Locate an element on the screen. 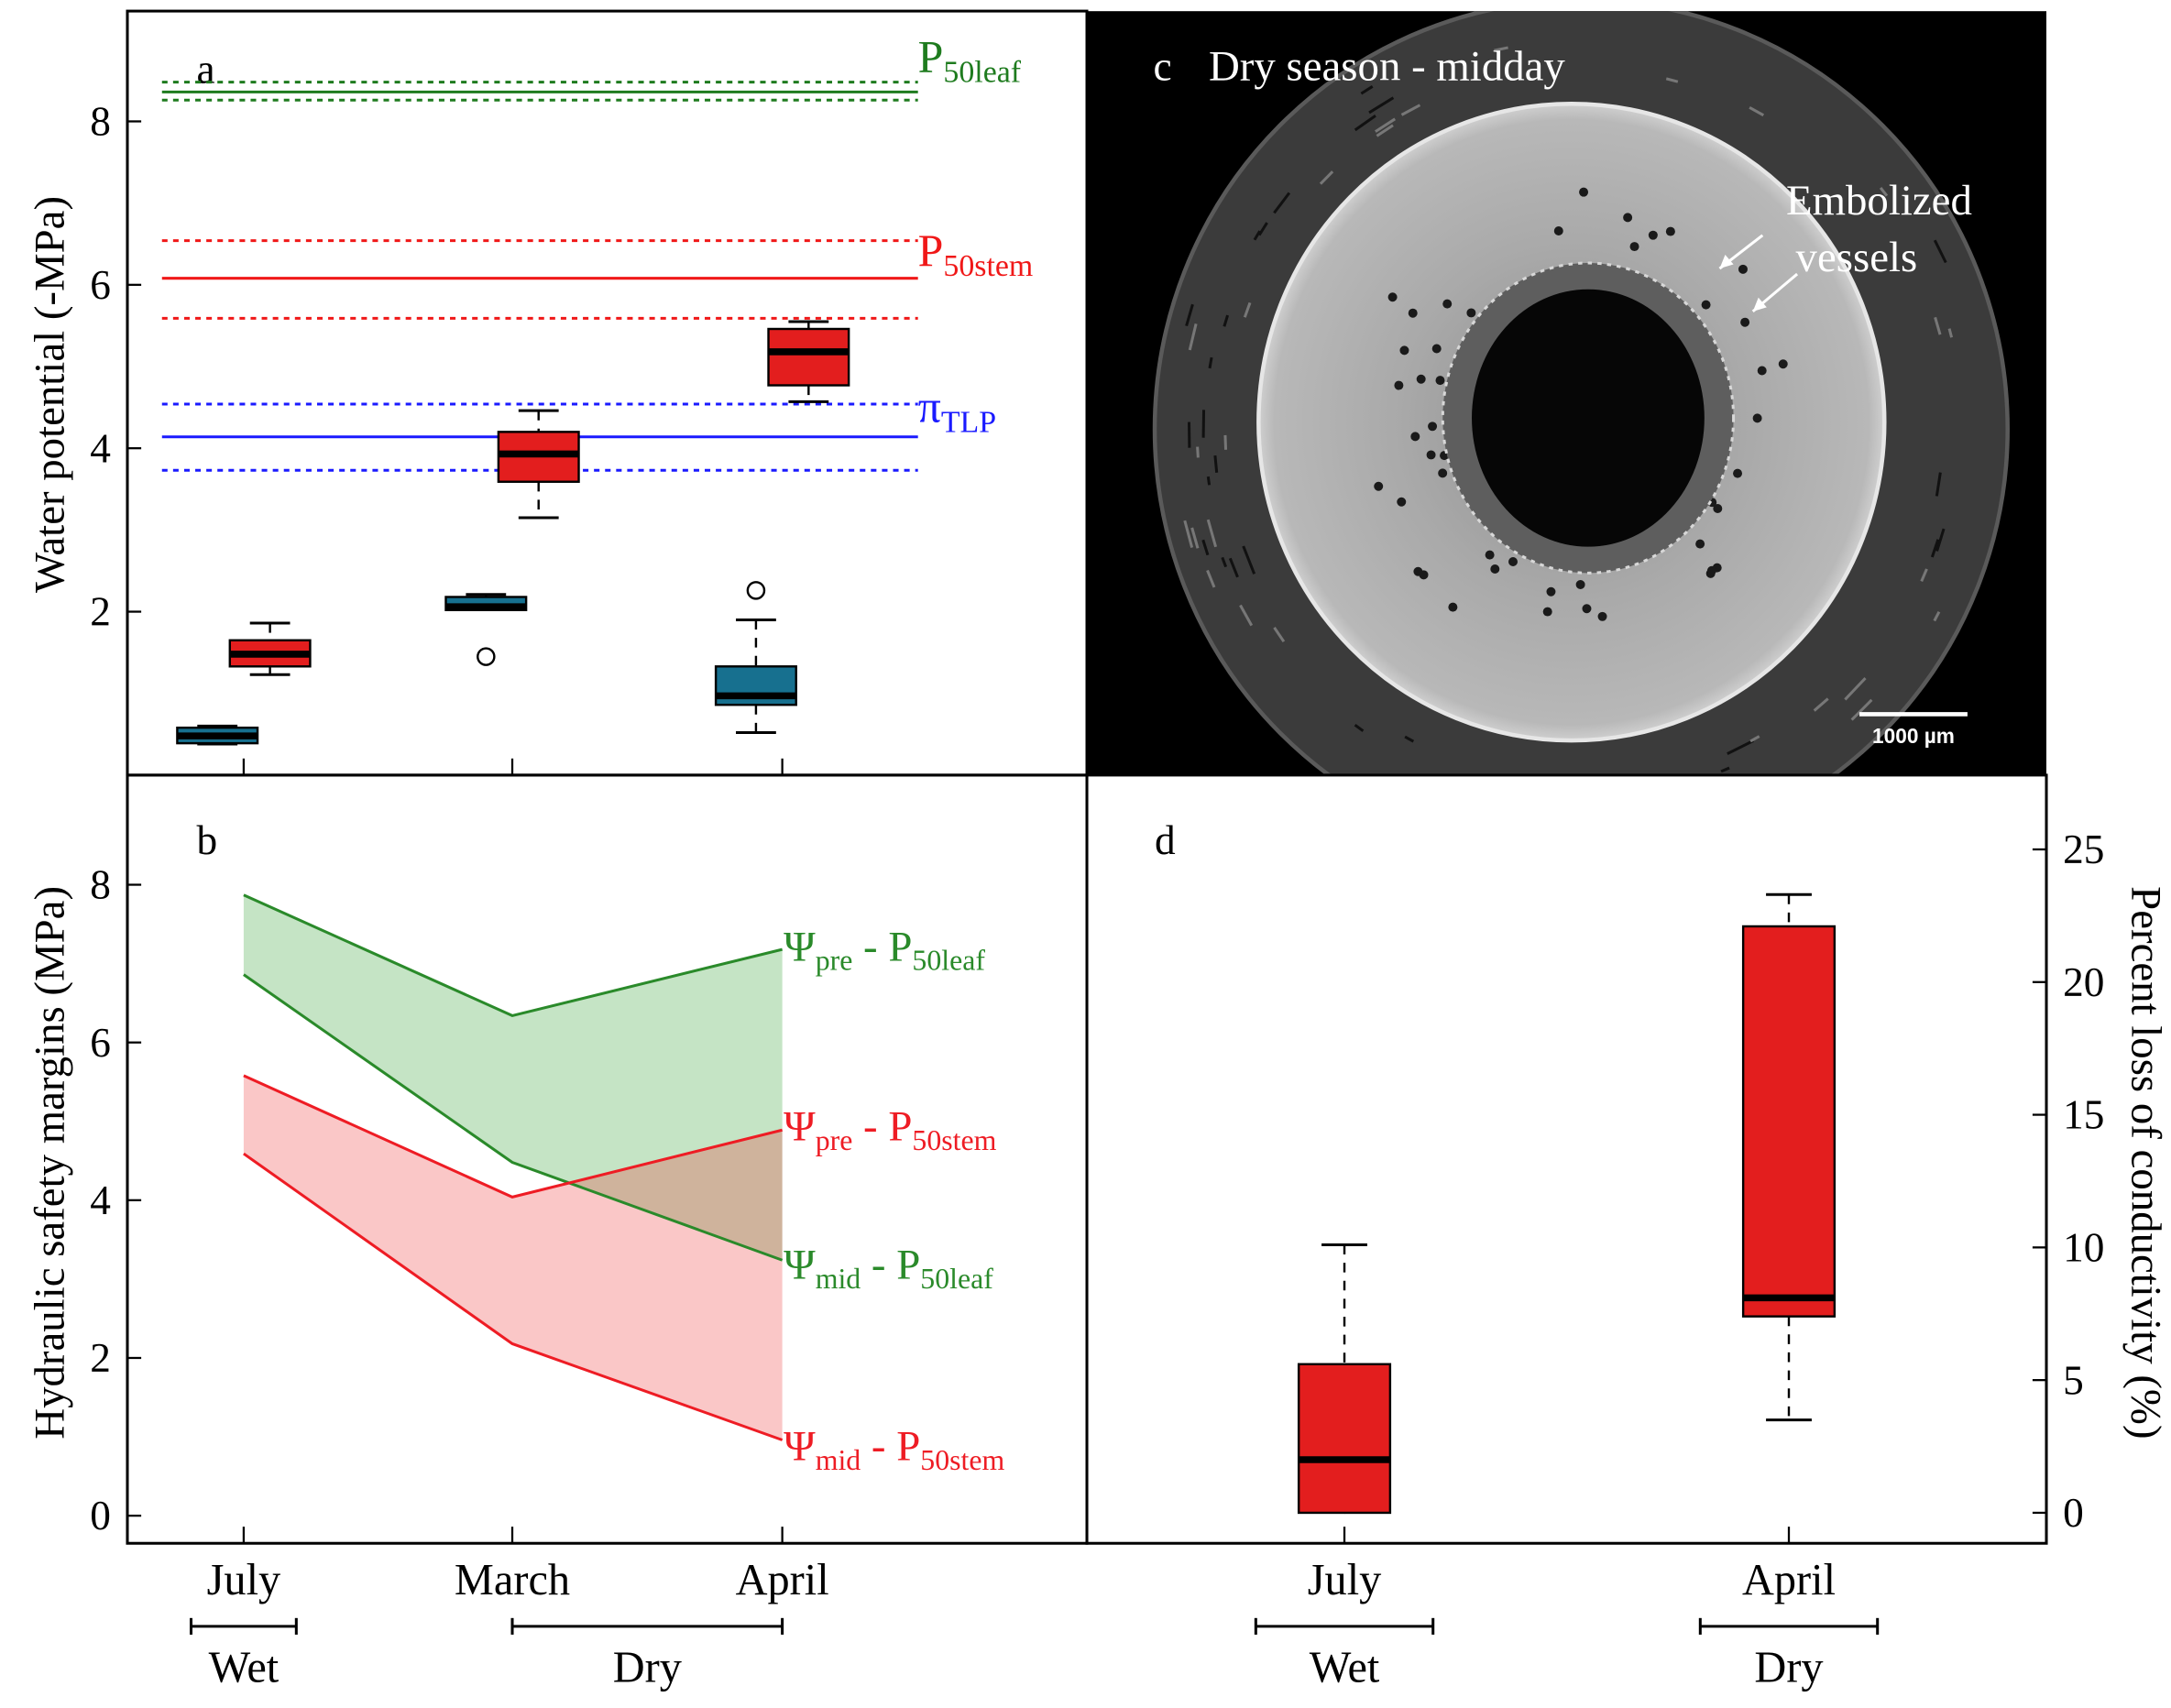  x-tick-label: July is located at coordinates (244, 1580).